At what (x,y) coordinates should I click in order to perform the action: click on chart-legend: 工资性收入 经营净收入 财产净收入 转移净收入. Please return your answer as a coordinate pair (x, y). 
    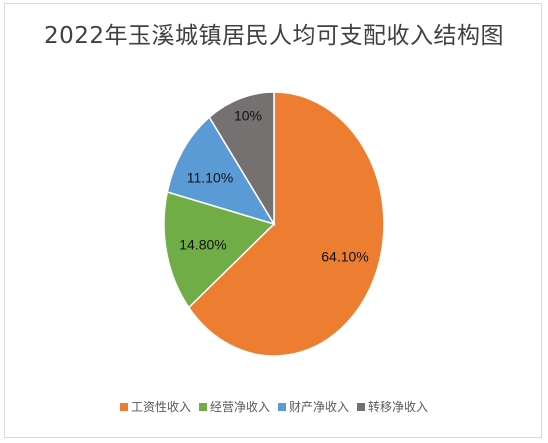
    Looking at the image, I should click on (274, 406).